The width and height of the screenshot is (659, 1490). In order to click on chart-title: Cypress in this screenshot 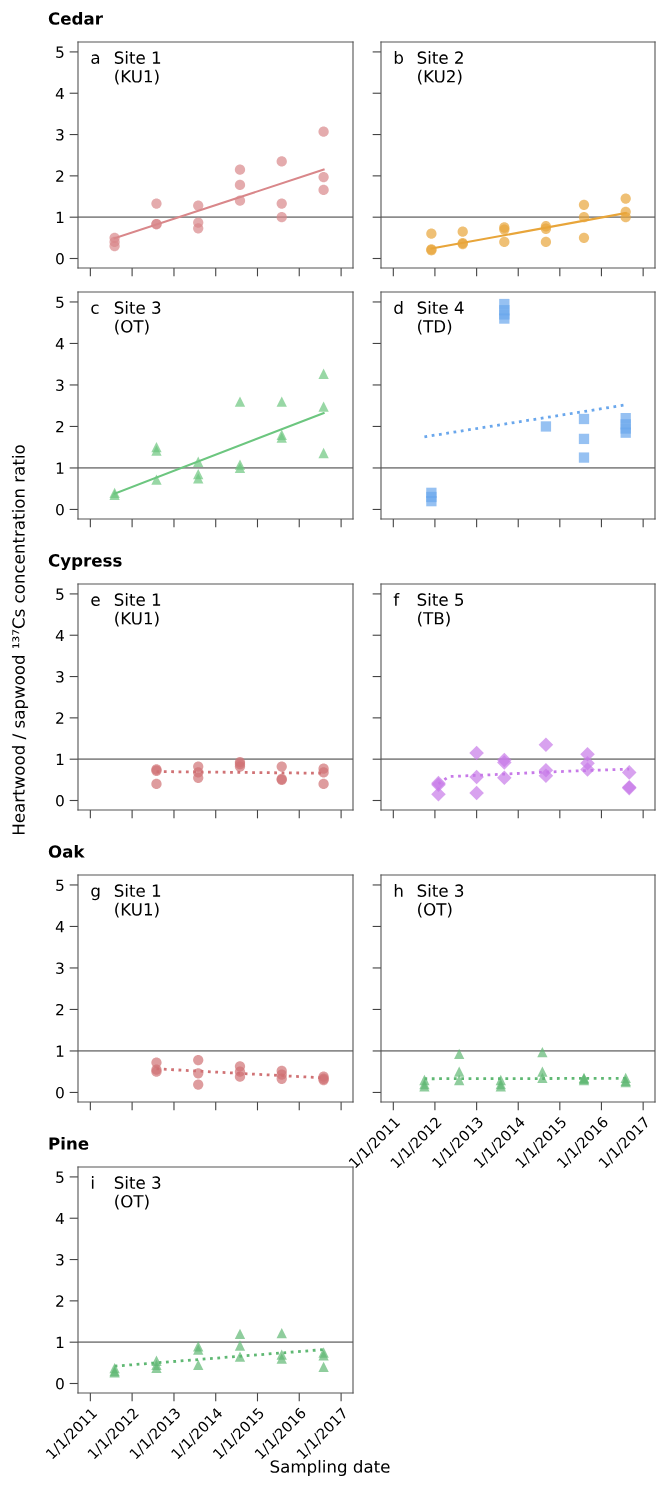, I will do `click(85, 562)`.